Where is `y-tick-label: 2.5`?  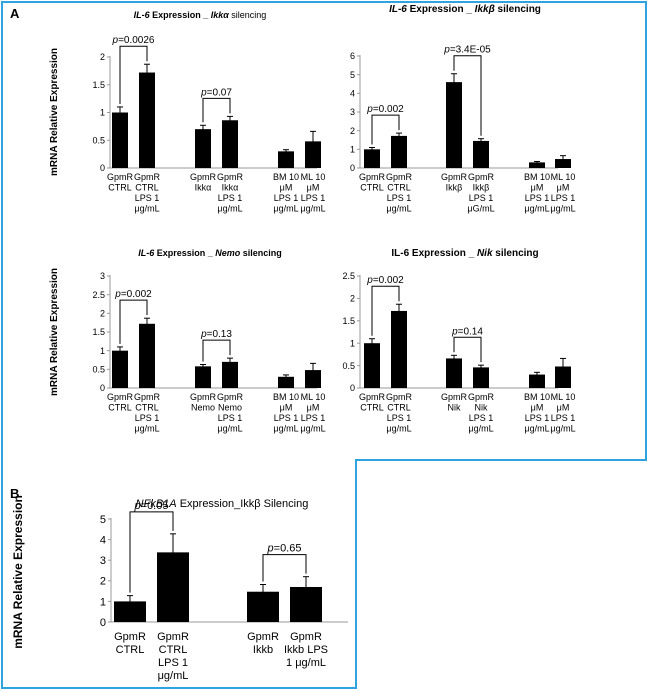
y-tick-label: 2.5 is located at coordinates (348, 276).